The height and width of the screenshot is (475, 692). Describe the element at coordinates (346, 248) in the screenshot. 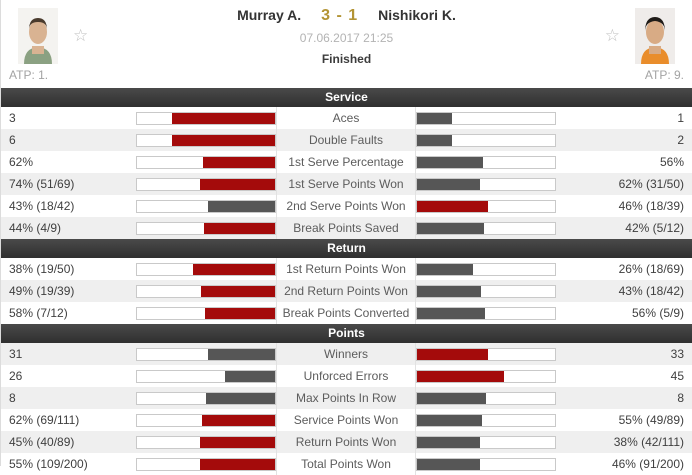

I see `section-header-return: Return` at that location.